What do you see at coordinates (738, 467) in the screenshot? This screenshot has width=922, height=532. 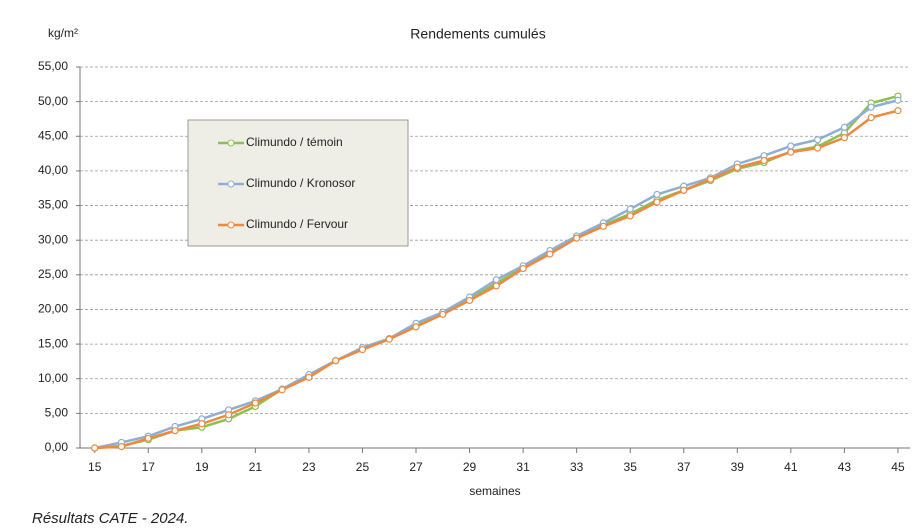 I see `x-tick-label: 39` at bounding box center [738, 467].